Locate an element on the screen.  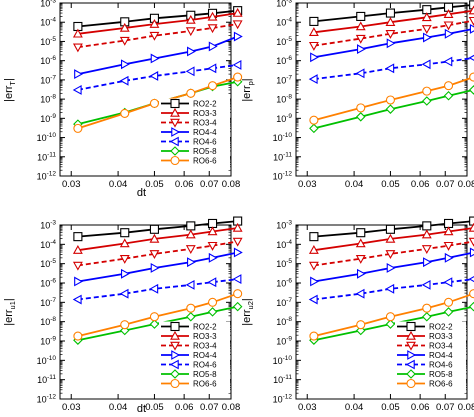
legend-label: RO4-6 is located at coordinates (205, 142).